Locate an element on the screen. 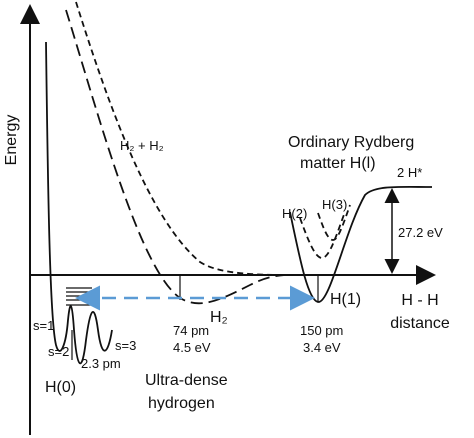 The image size is (474, 438). x-label: H - H is located at coordinates (419, 300).